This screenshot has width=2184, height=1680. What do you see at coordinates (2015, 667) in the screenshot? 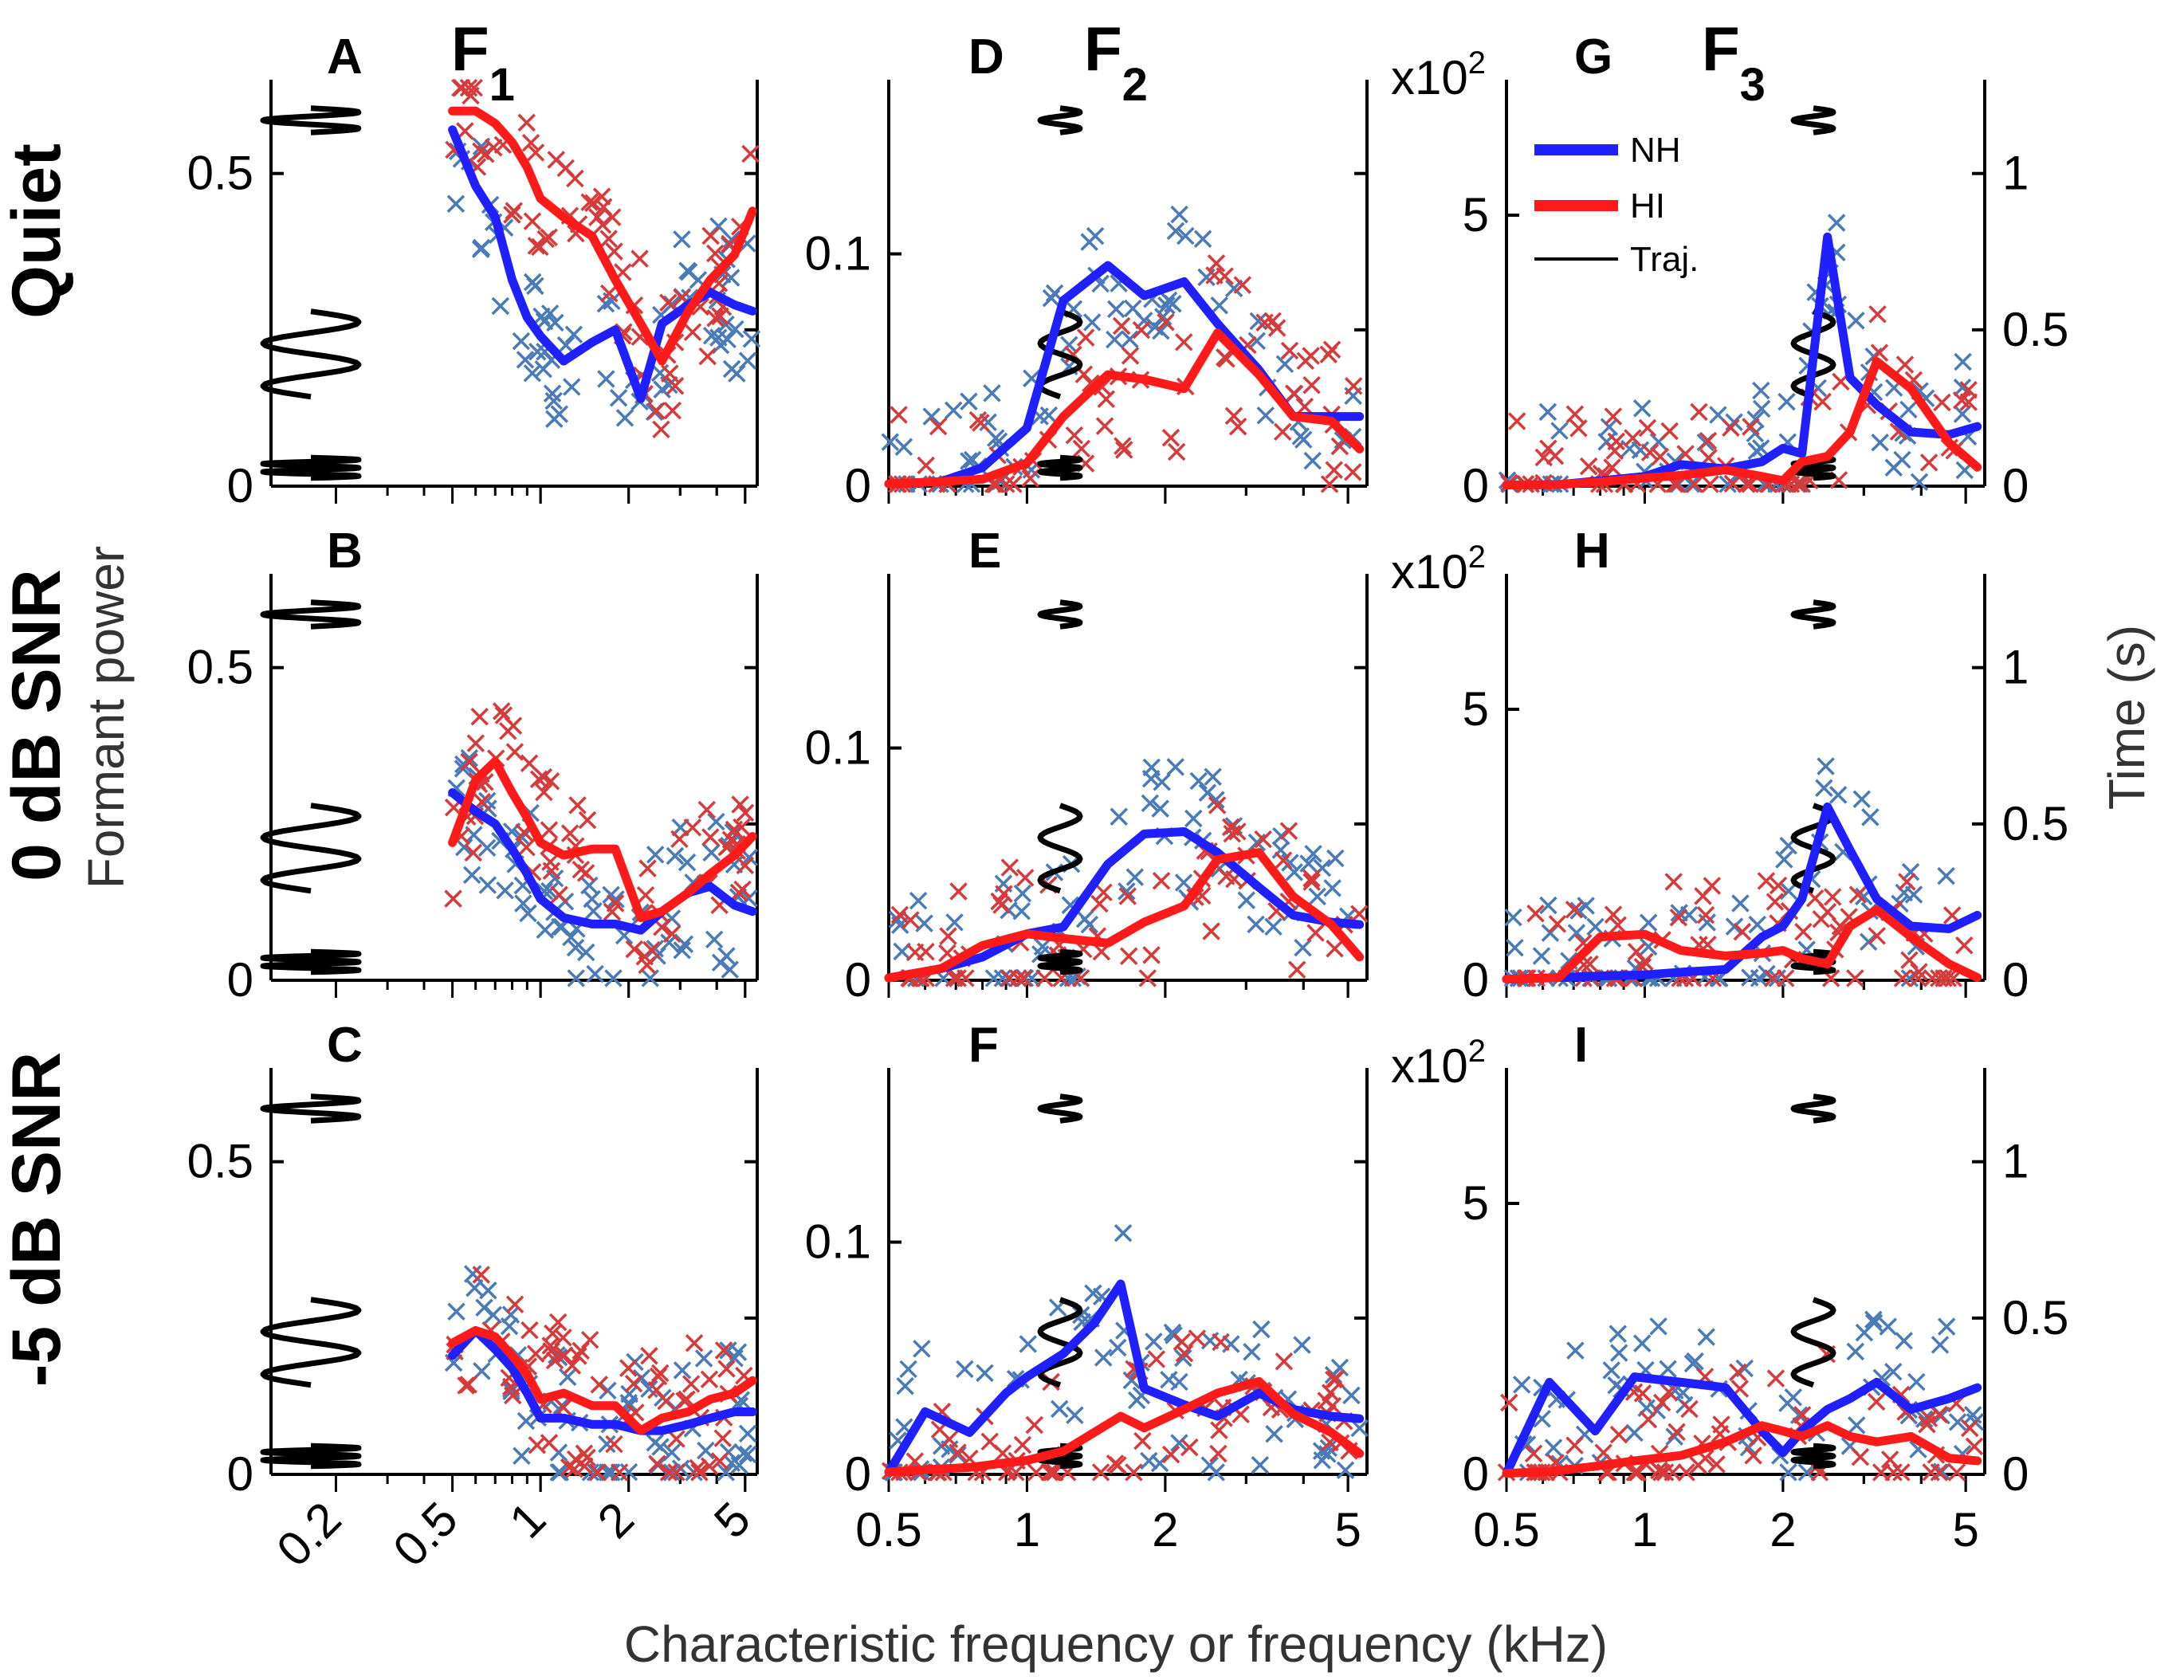
I see `time-tick-label: 1` at bounding box center [2015, 667].